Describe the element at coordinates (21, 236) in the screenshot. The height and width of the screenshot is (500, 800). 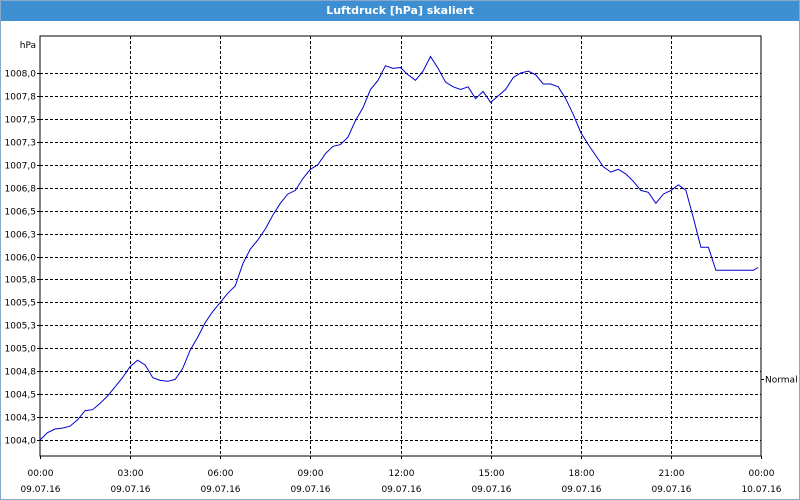
I see `y-tick-label: 1006,3` at that location.